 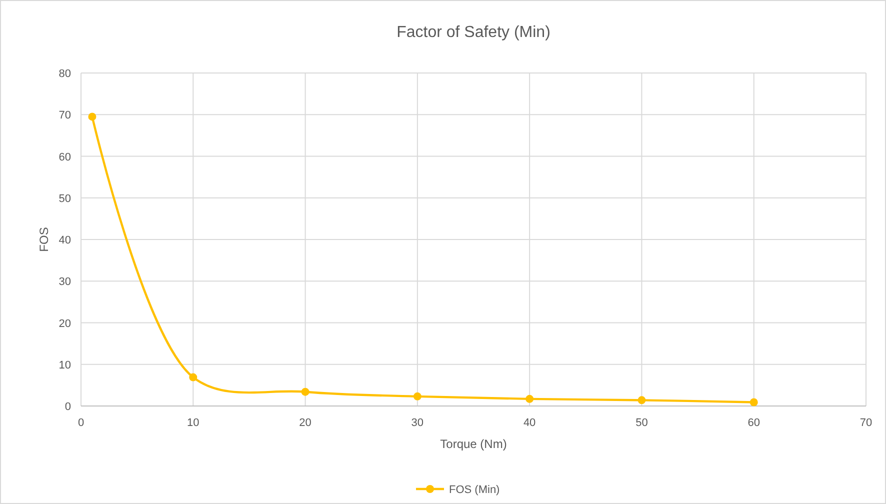 I want to click on y-axis-title: FOS, so click(x=44, y=239).